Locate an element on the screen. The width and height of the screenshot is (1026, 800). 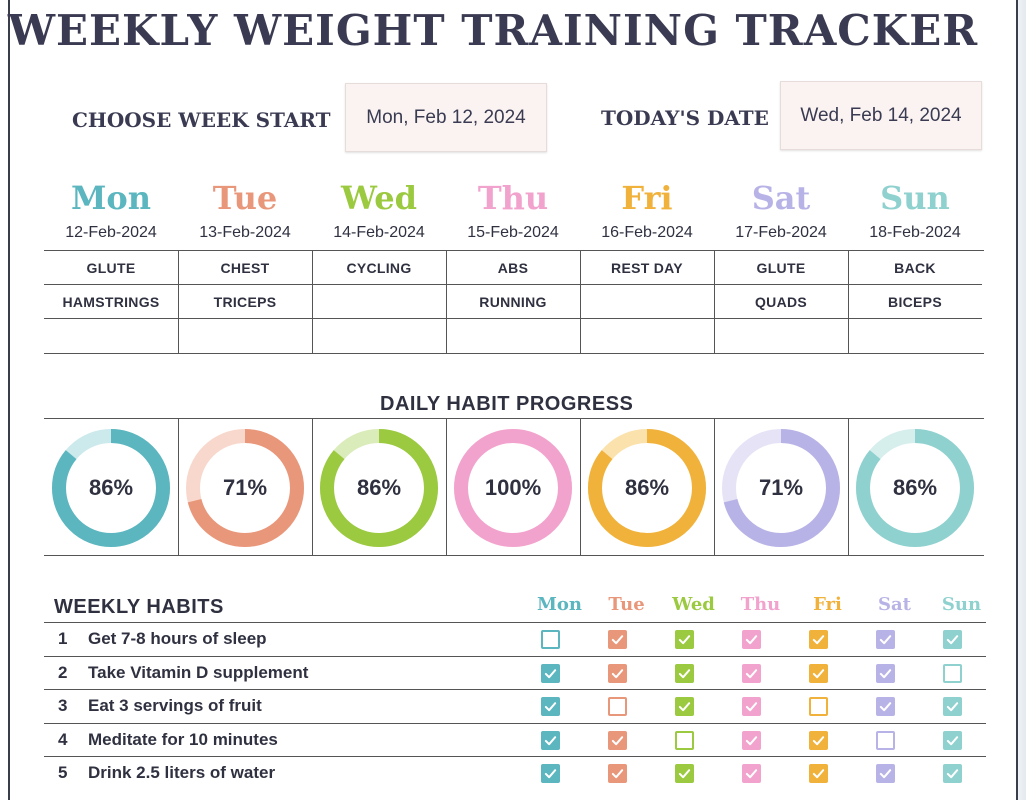
day-header-wed: Wed 14-Feb-2024 is located at coordinates (379, 209).